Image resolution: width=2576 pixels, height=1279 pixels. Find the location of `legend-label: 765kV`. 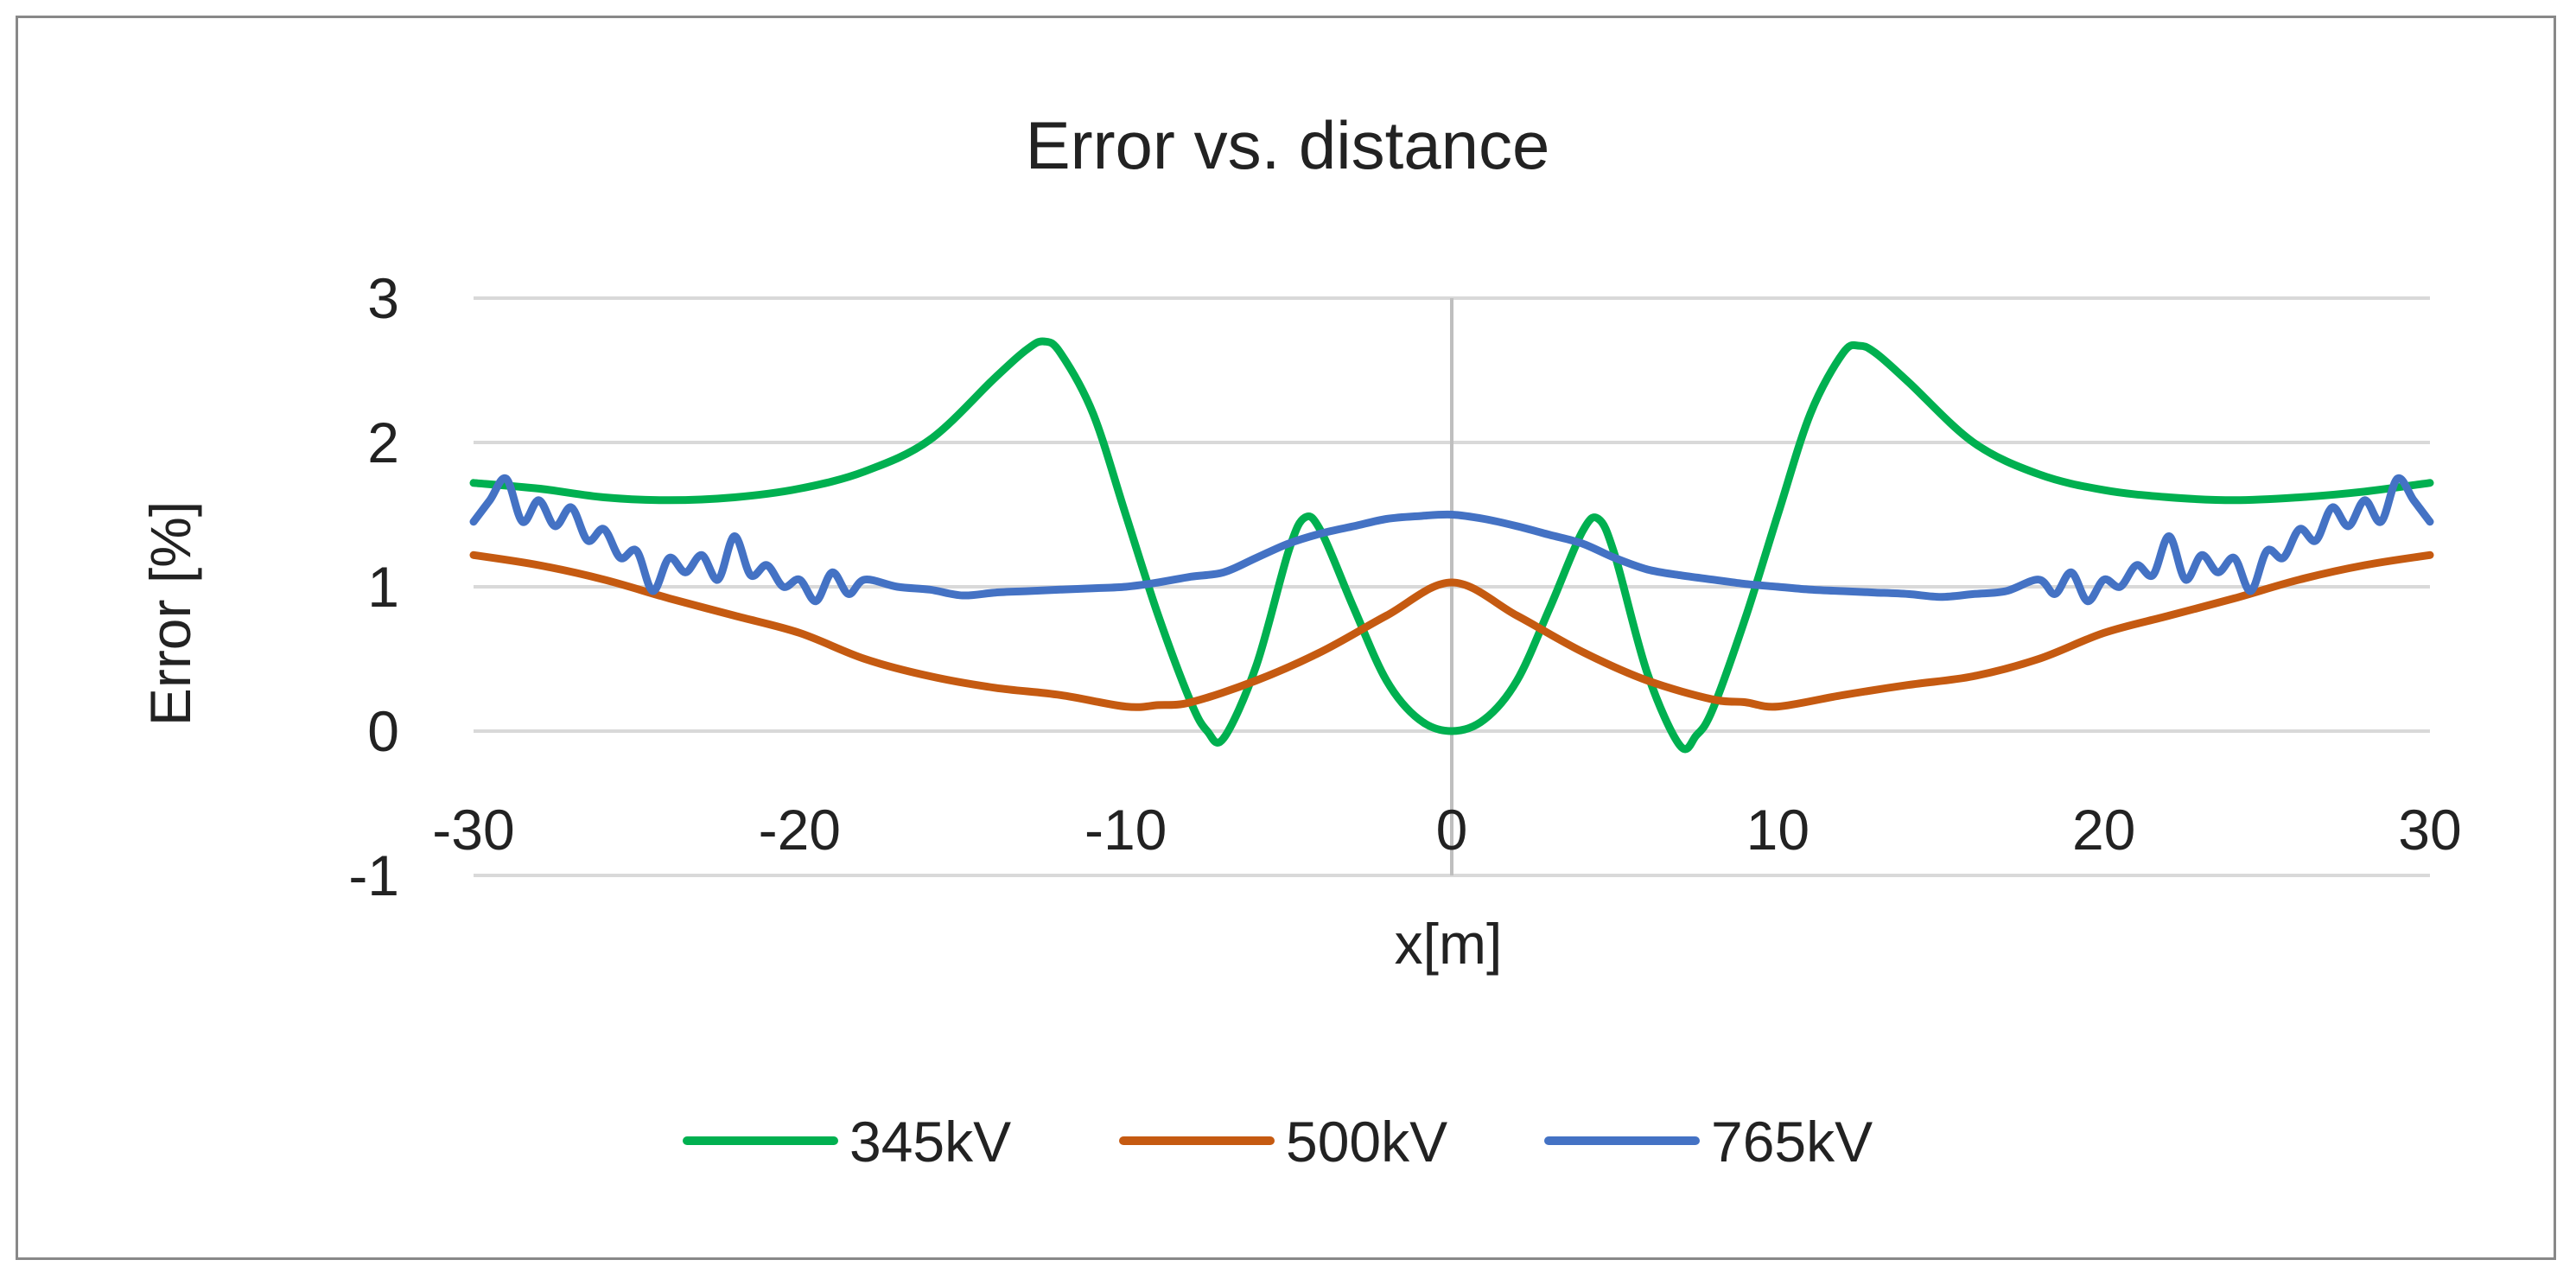

legend-label: 765kV is located at coordinates (1792, 1142).